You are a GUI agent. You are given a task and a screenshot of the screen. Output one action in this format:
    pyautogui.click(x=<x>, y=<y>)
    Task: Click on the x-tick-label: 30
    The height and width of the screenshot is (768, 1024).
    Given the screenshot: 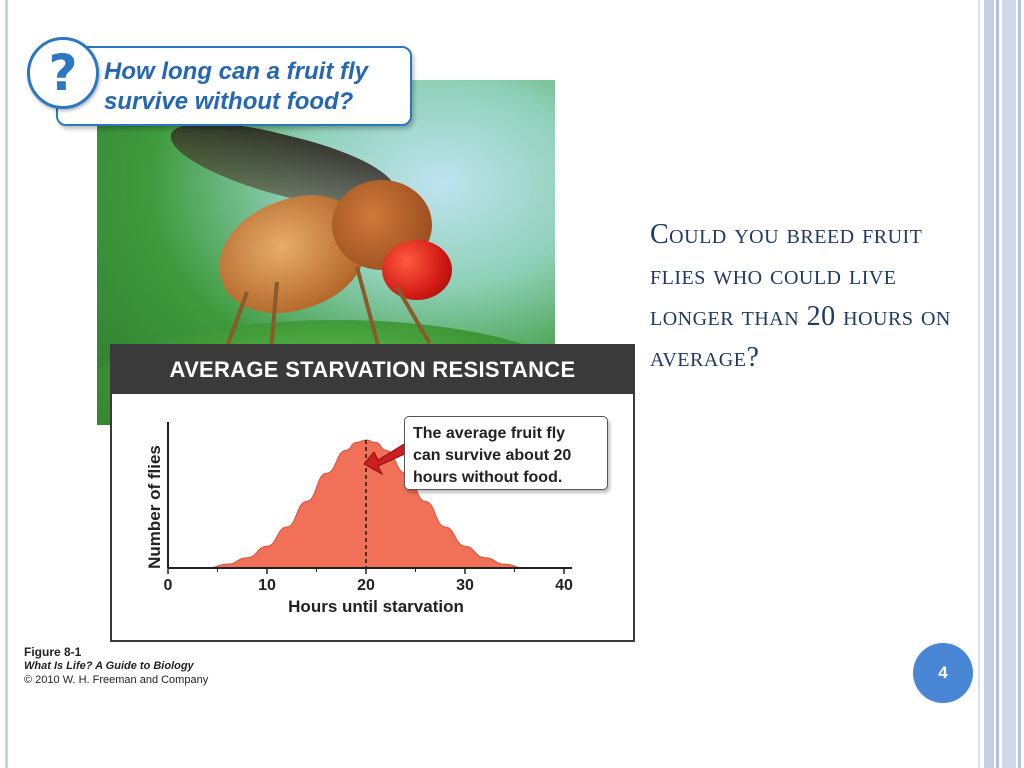 What is the action you would take?
    pyautogui.click(x=465, y=585)
    